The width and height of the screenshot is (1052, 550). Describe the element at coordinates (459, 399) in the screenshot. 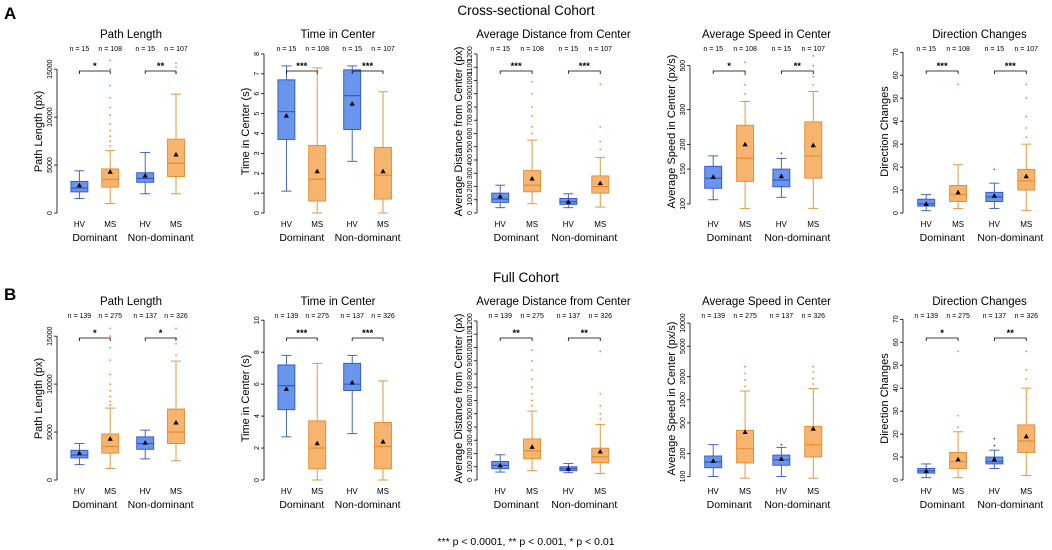

I see `y-axis-label: Average Distance from Center (px)` at that location.